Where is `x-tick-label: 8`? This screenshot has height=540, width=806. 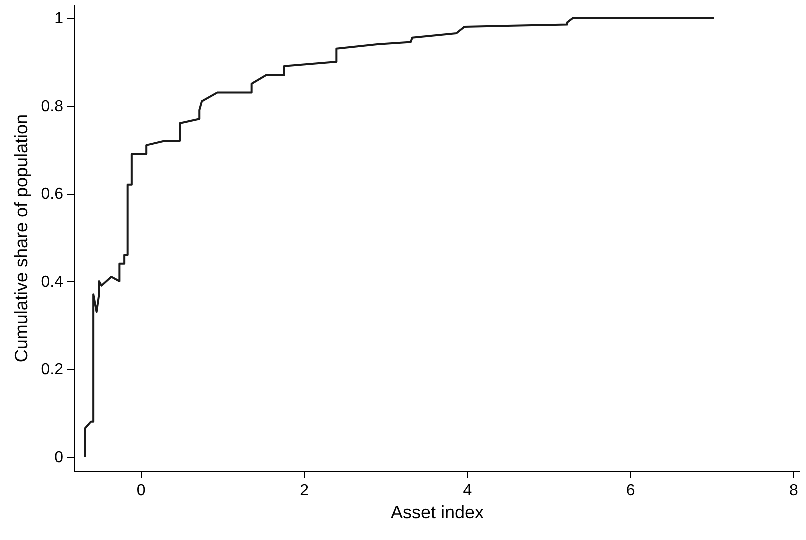
x-tick-label: 8 is located at coordinates (794, 491).